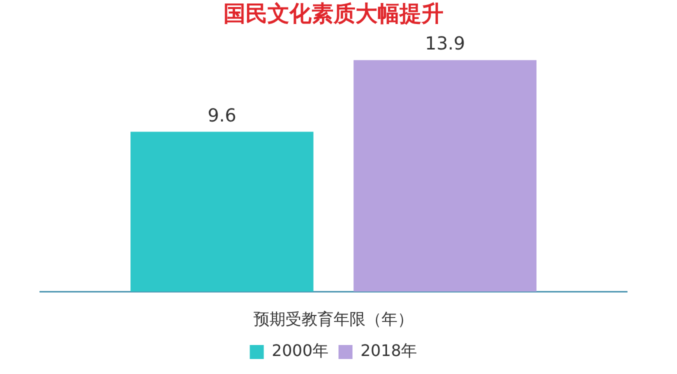 This screenshot has width=677, height=374. What do you see at coordinates (445, 44) in the screenshot?
I see `data-label: 13.9` at bounding box center [445, 44].